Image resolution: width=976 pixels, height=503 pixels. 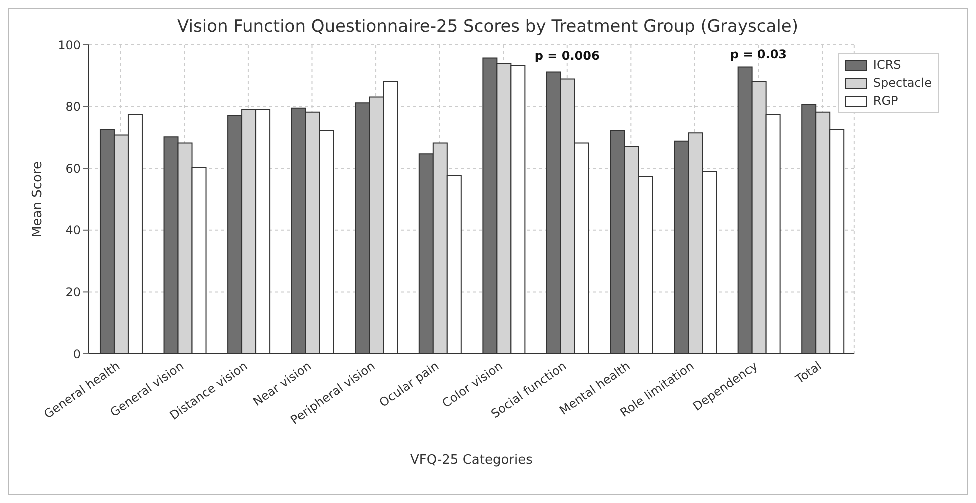 What do you see at coordinates (73, 169) in the screenshot?
I see `y-tick-label: 60` at bounding box center [73, 169].